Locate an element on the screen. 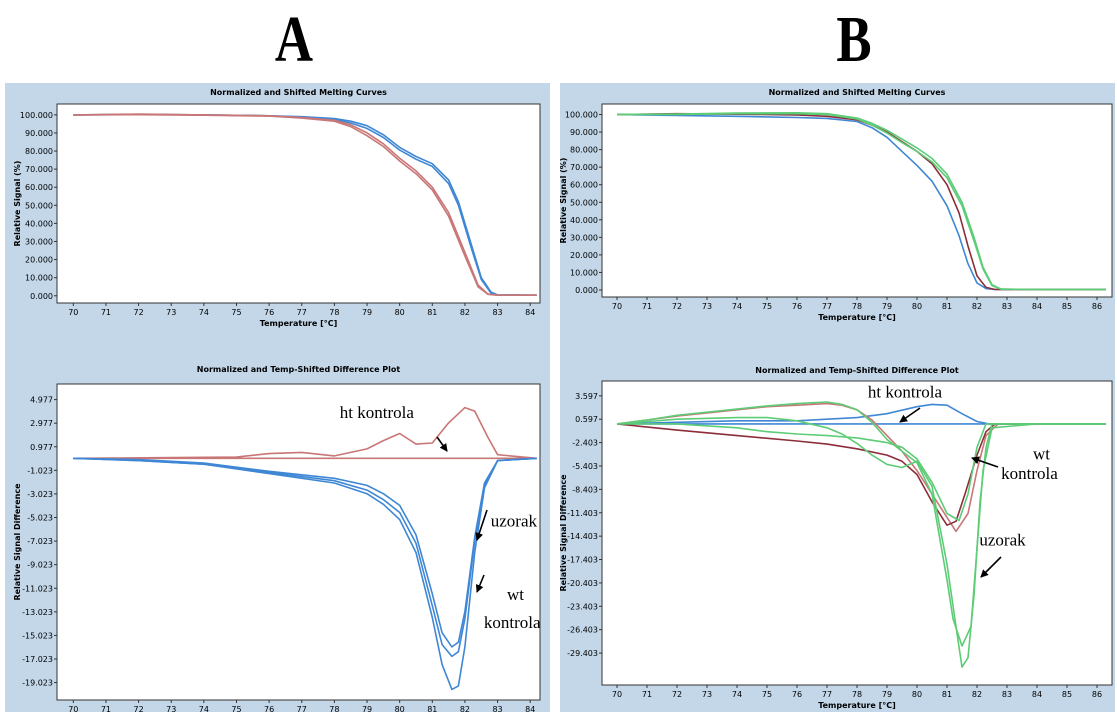 The width and height of the screenshot is (1117, 712). y-tick-label: 60.000 is located at coordinates (39, 187).